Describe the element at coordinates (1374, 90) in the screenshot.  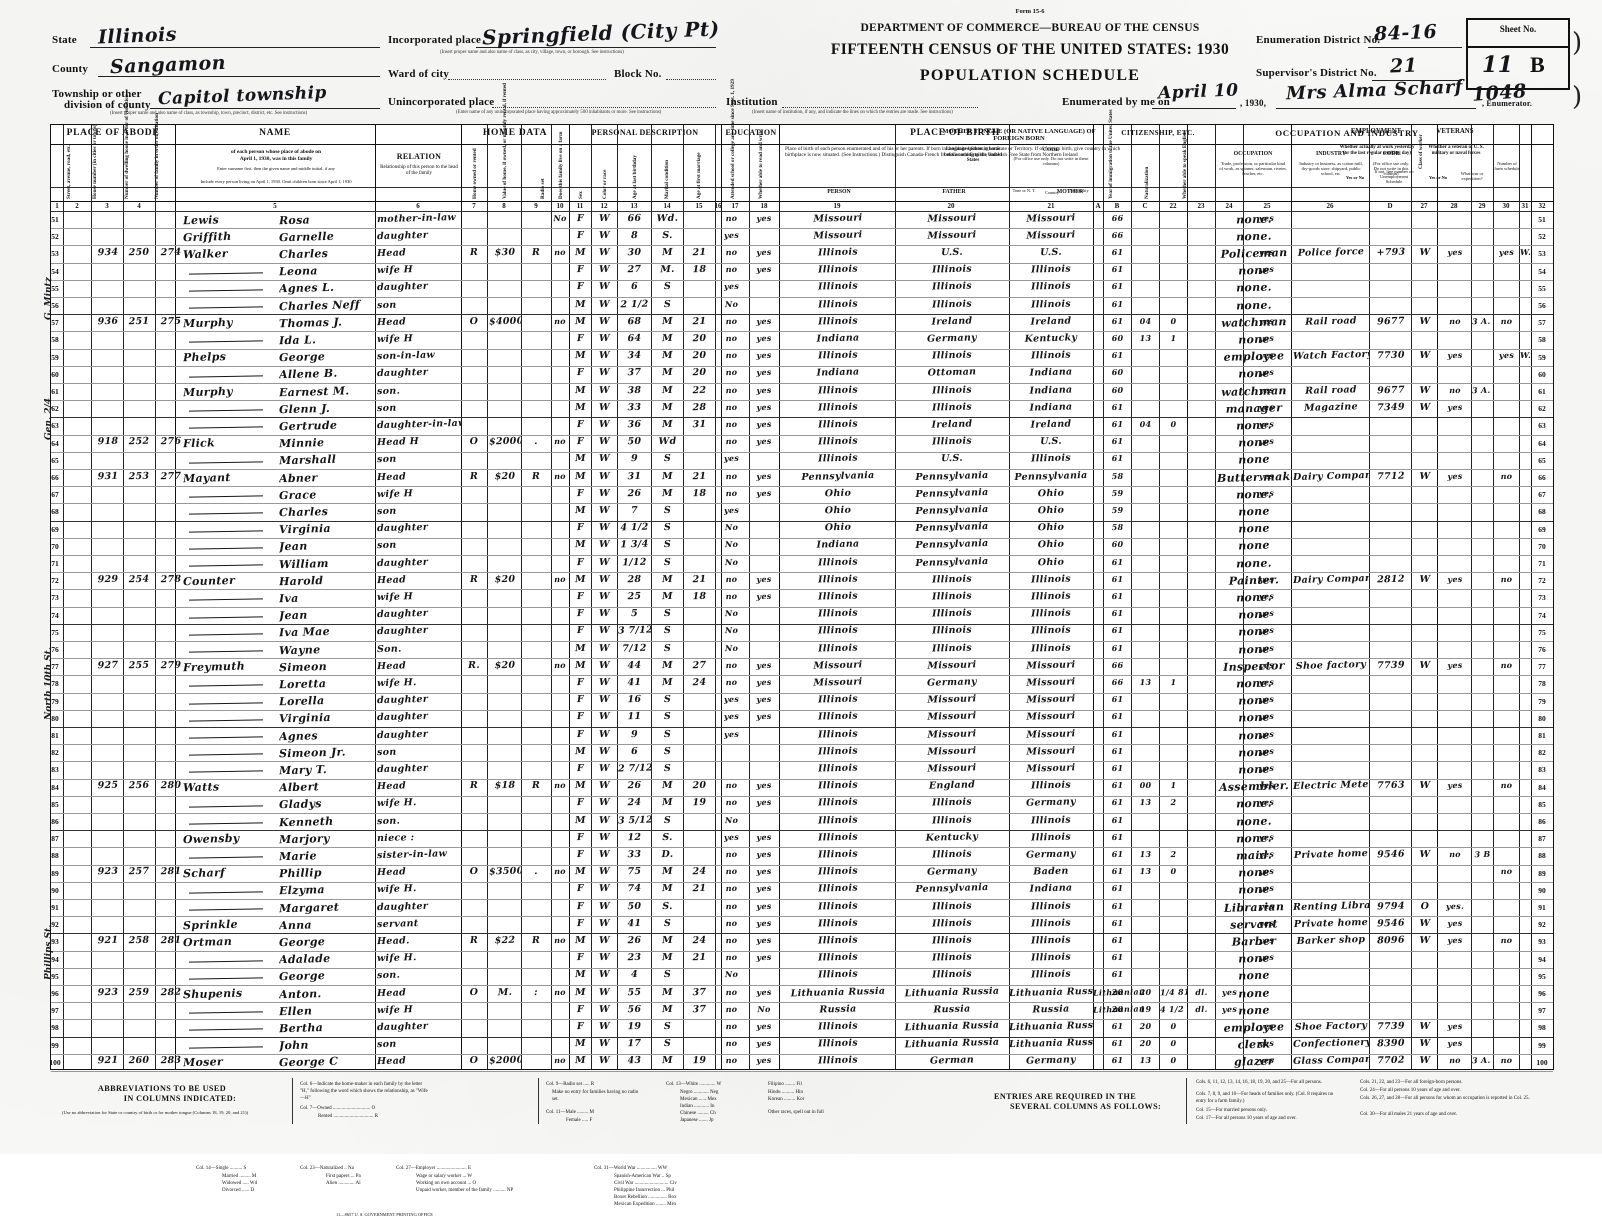
I see `enumerator-name: Mrs Alma Scharf` at that location.